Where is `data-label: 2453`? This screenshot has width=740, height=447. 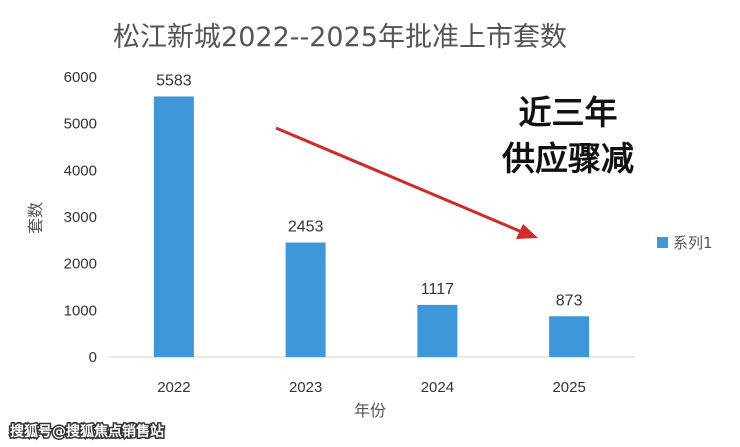 data-label: 2453 is located at coordinates (306, 227).